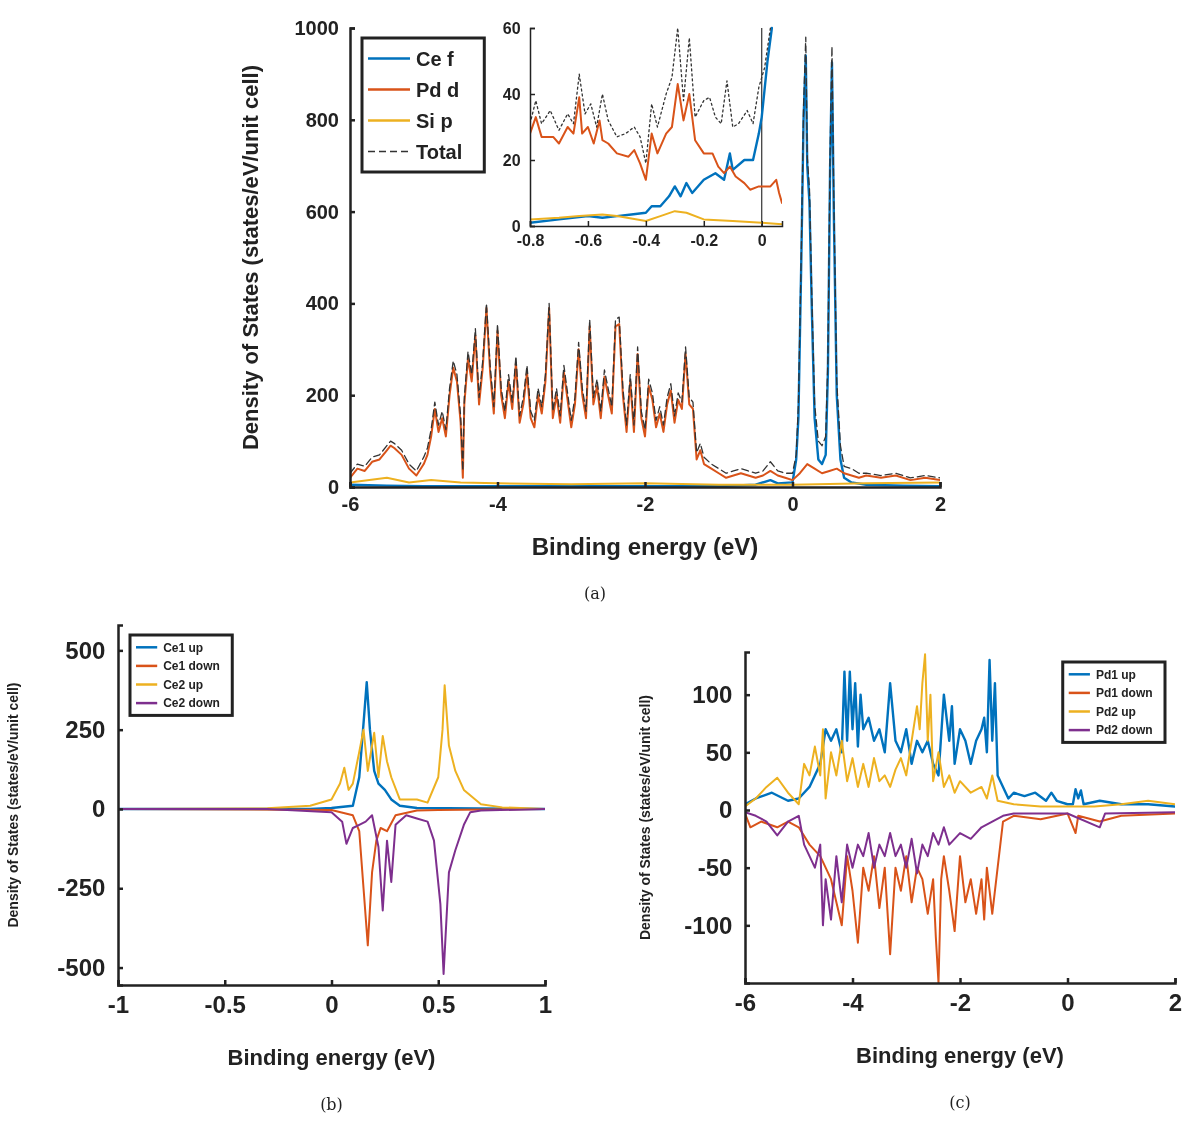  I want to click on legend-label: Si p, so click(434, 120).